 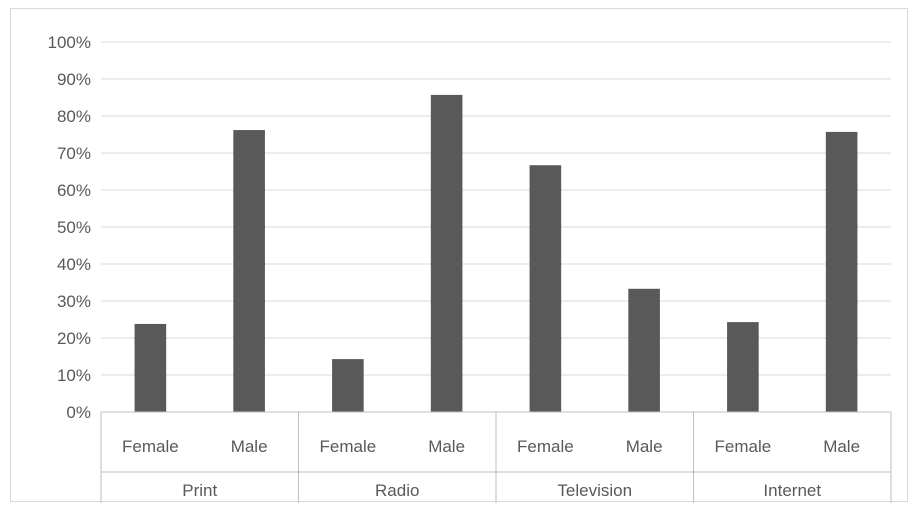 I want to click on y-tick-label: 70%, so click(x=74, y=153).